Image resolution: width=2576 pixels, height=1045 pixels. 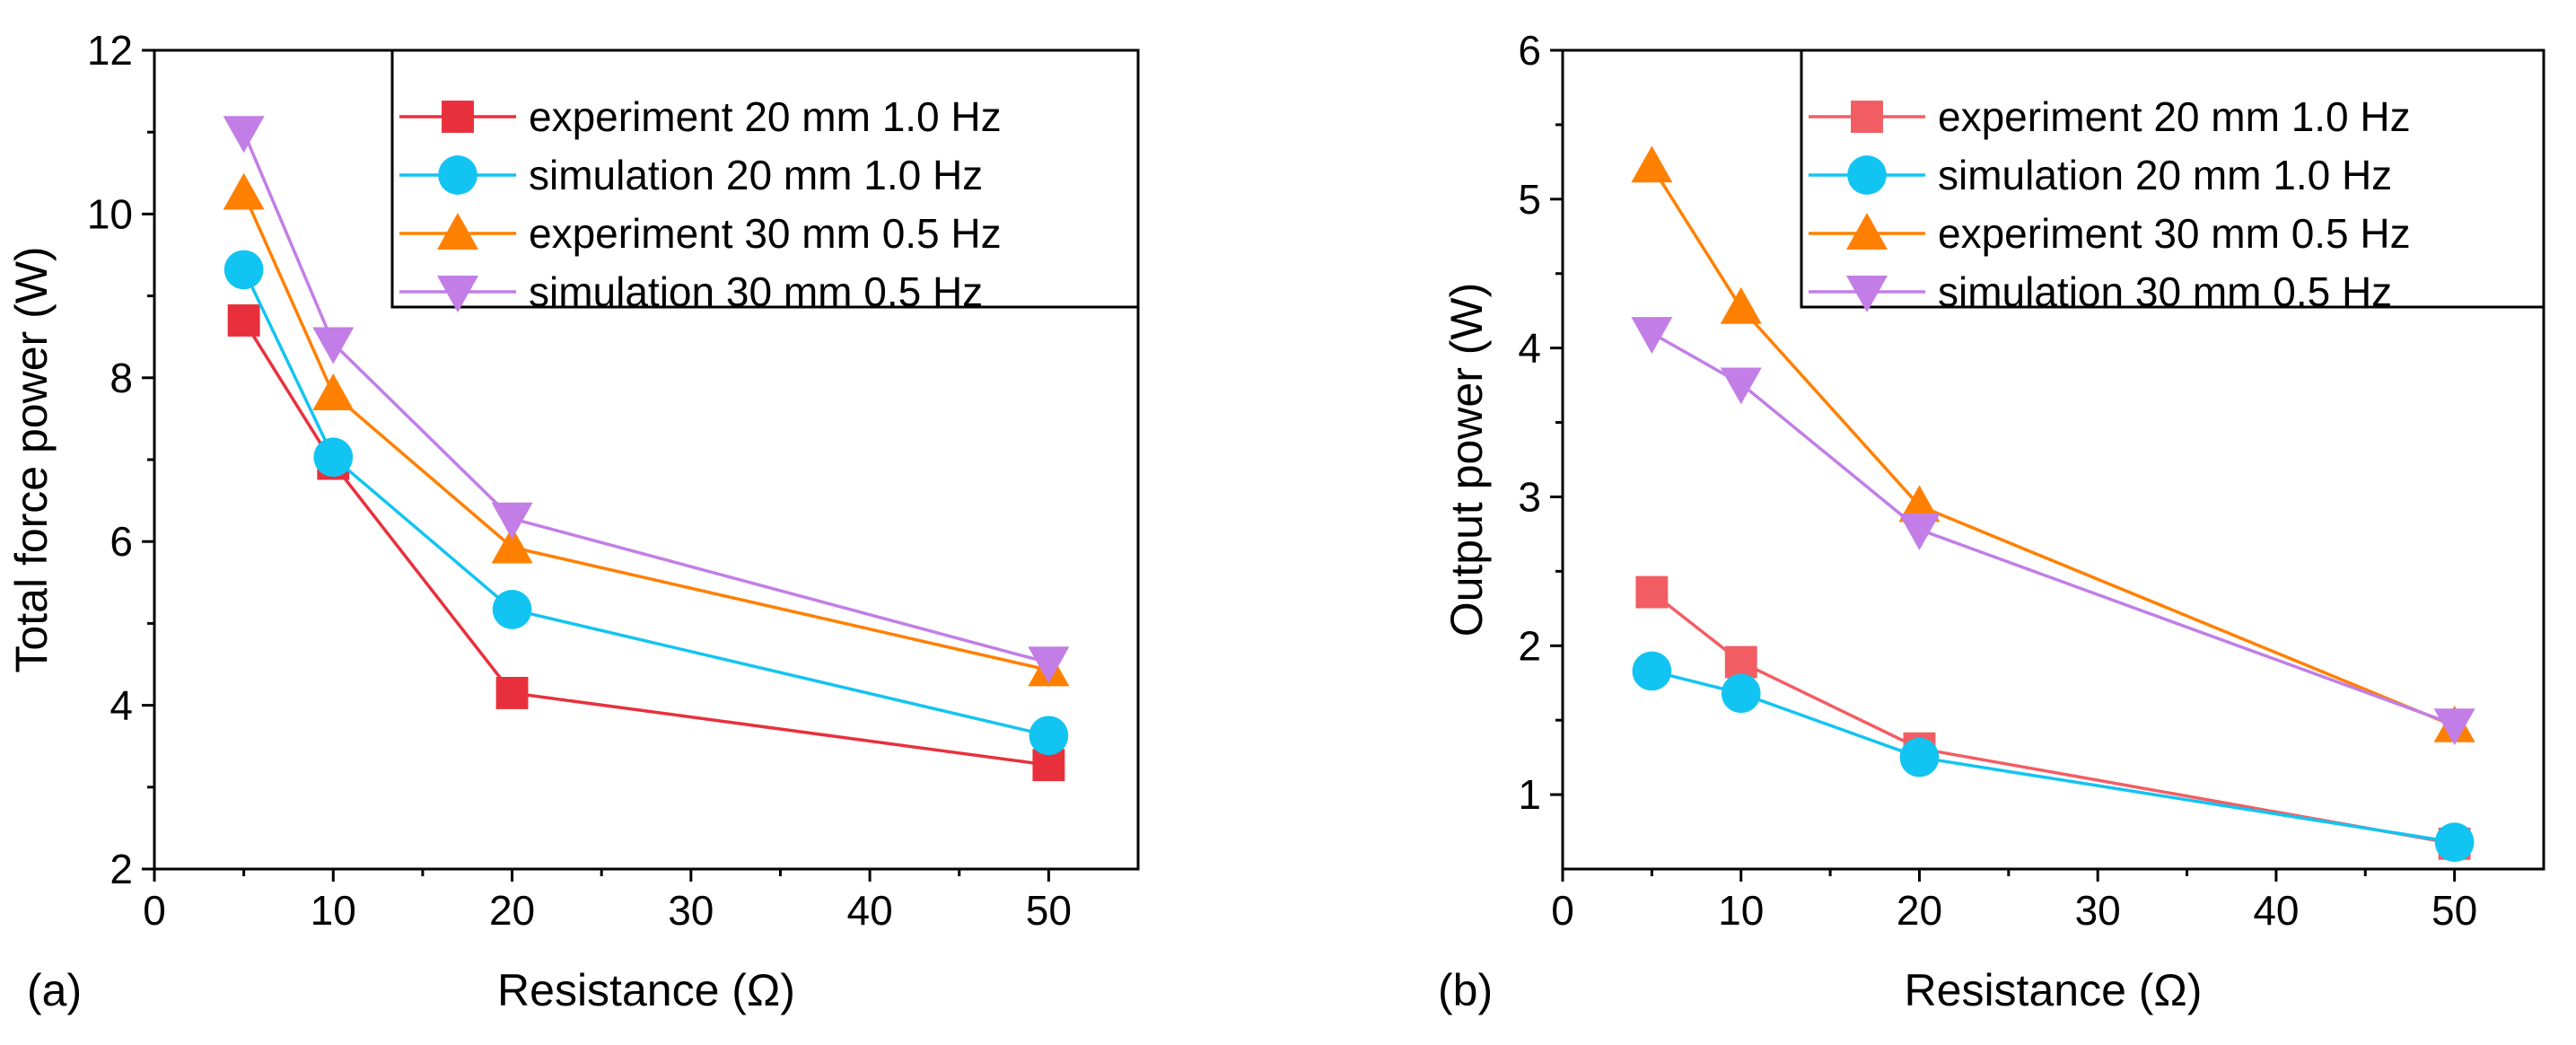 I want to click on panel-label: (a), so click(x=54, y=990).